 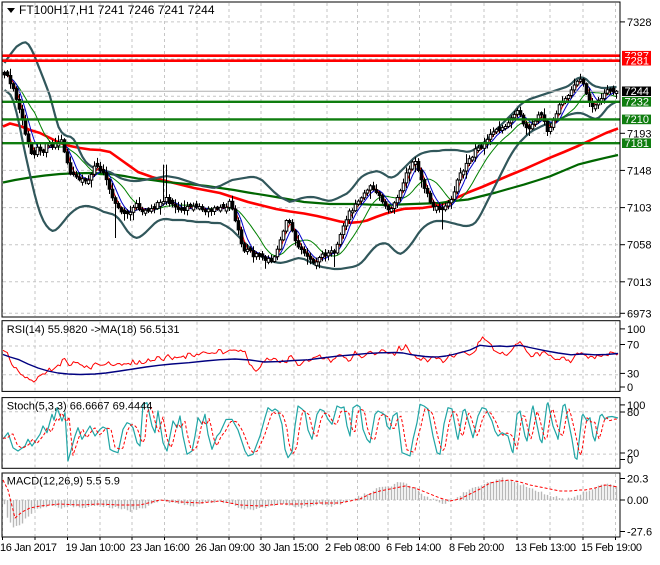 What do you see at coordinates (639, 171) in the screenshot?
I see `svg-text: 7148` at bounding box center [639, 171].